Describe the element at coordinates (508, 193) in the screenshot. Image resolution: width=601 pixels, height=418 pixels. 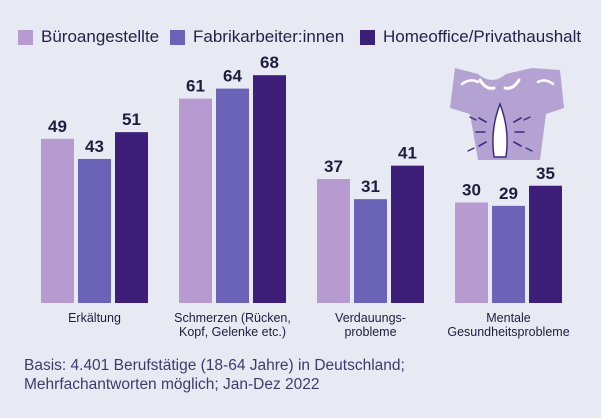
I see `data-label: 29` at that location.